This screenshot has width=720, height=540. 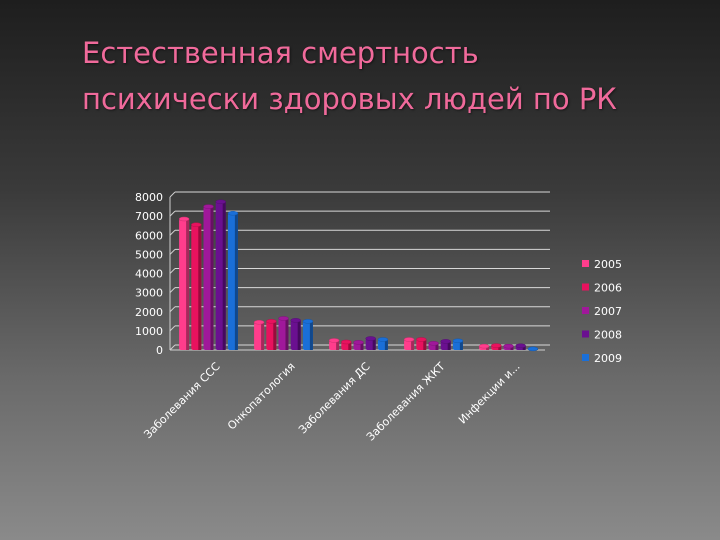 What do you see at coordinates (149, 197) in the screenshot?
I see `y-tick-label: 8000` at bounding box center [149, 197].